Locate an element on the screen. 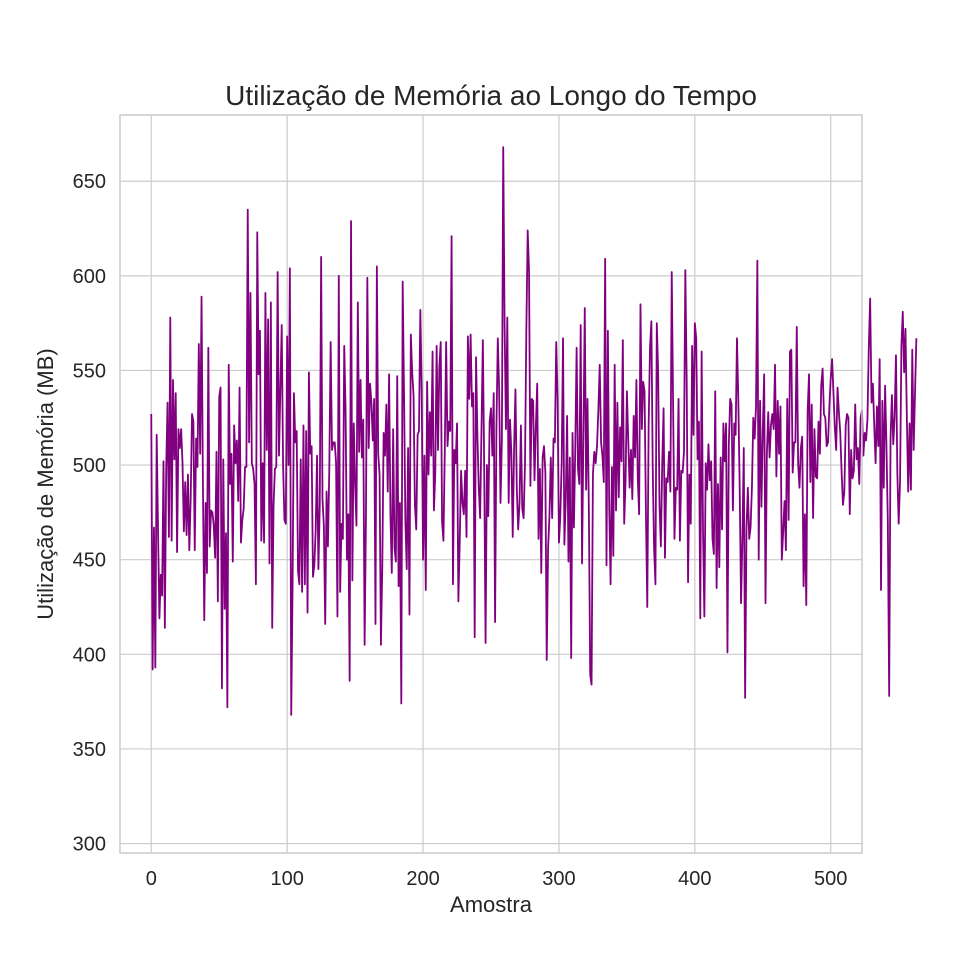 The height and width of the screenshot is (958, 958). x-tick-label: 200 is located at coordinates (422, 879).